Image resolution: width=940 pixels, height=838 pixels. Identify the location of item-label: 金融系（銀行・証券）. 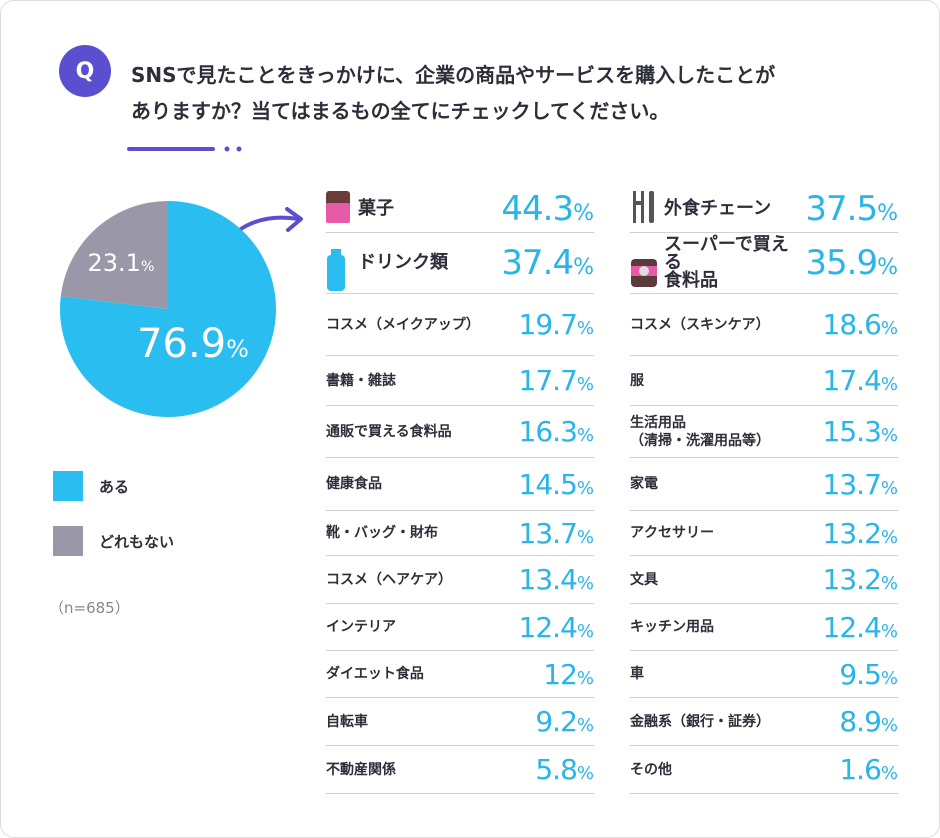
(700, 721).